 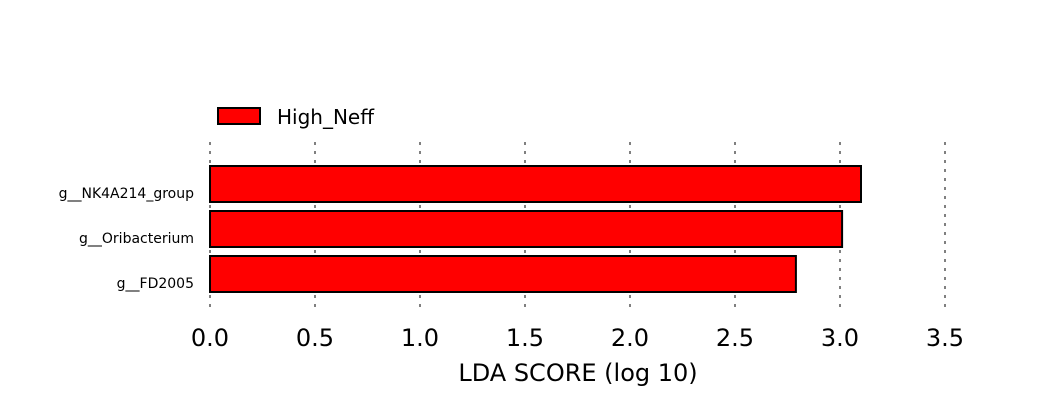 I want to click on x-tick-label: 3.5, so click(x=945, y=338).